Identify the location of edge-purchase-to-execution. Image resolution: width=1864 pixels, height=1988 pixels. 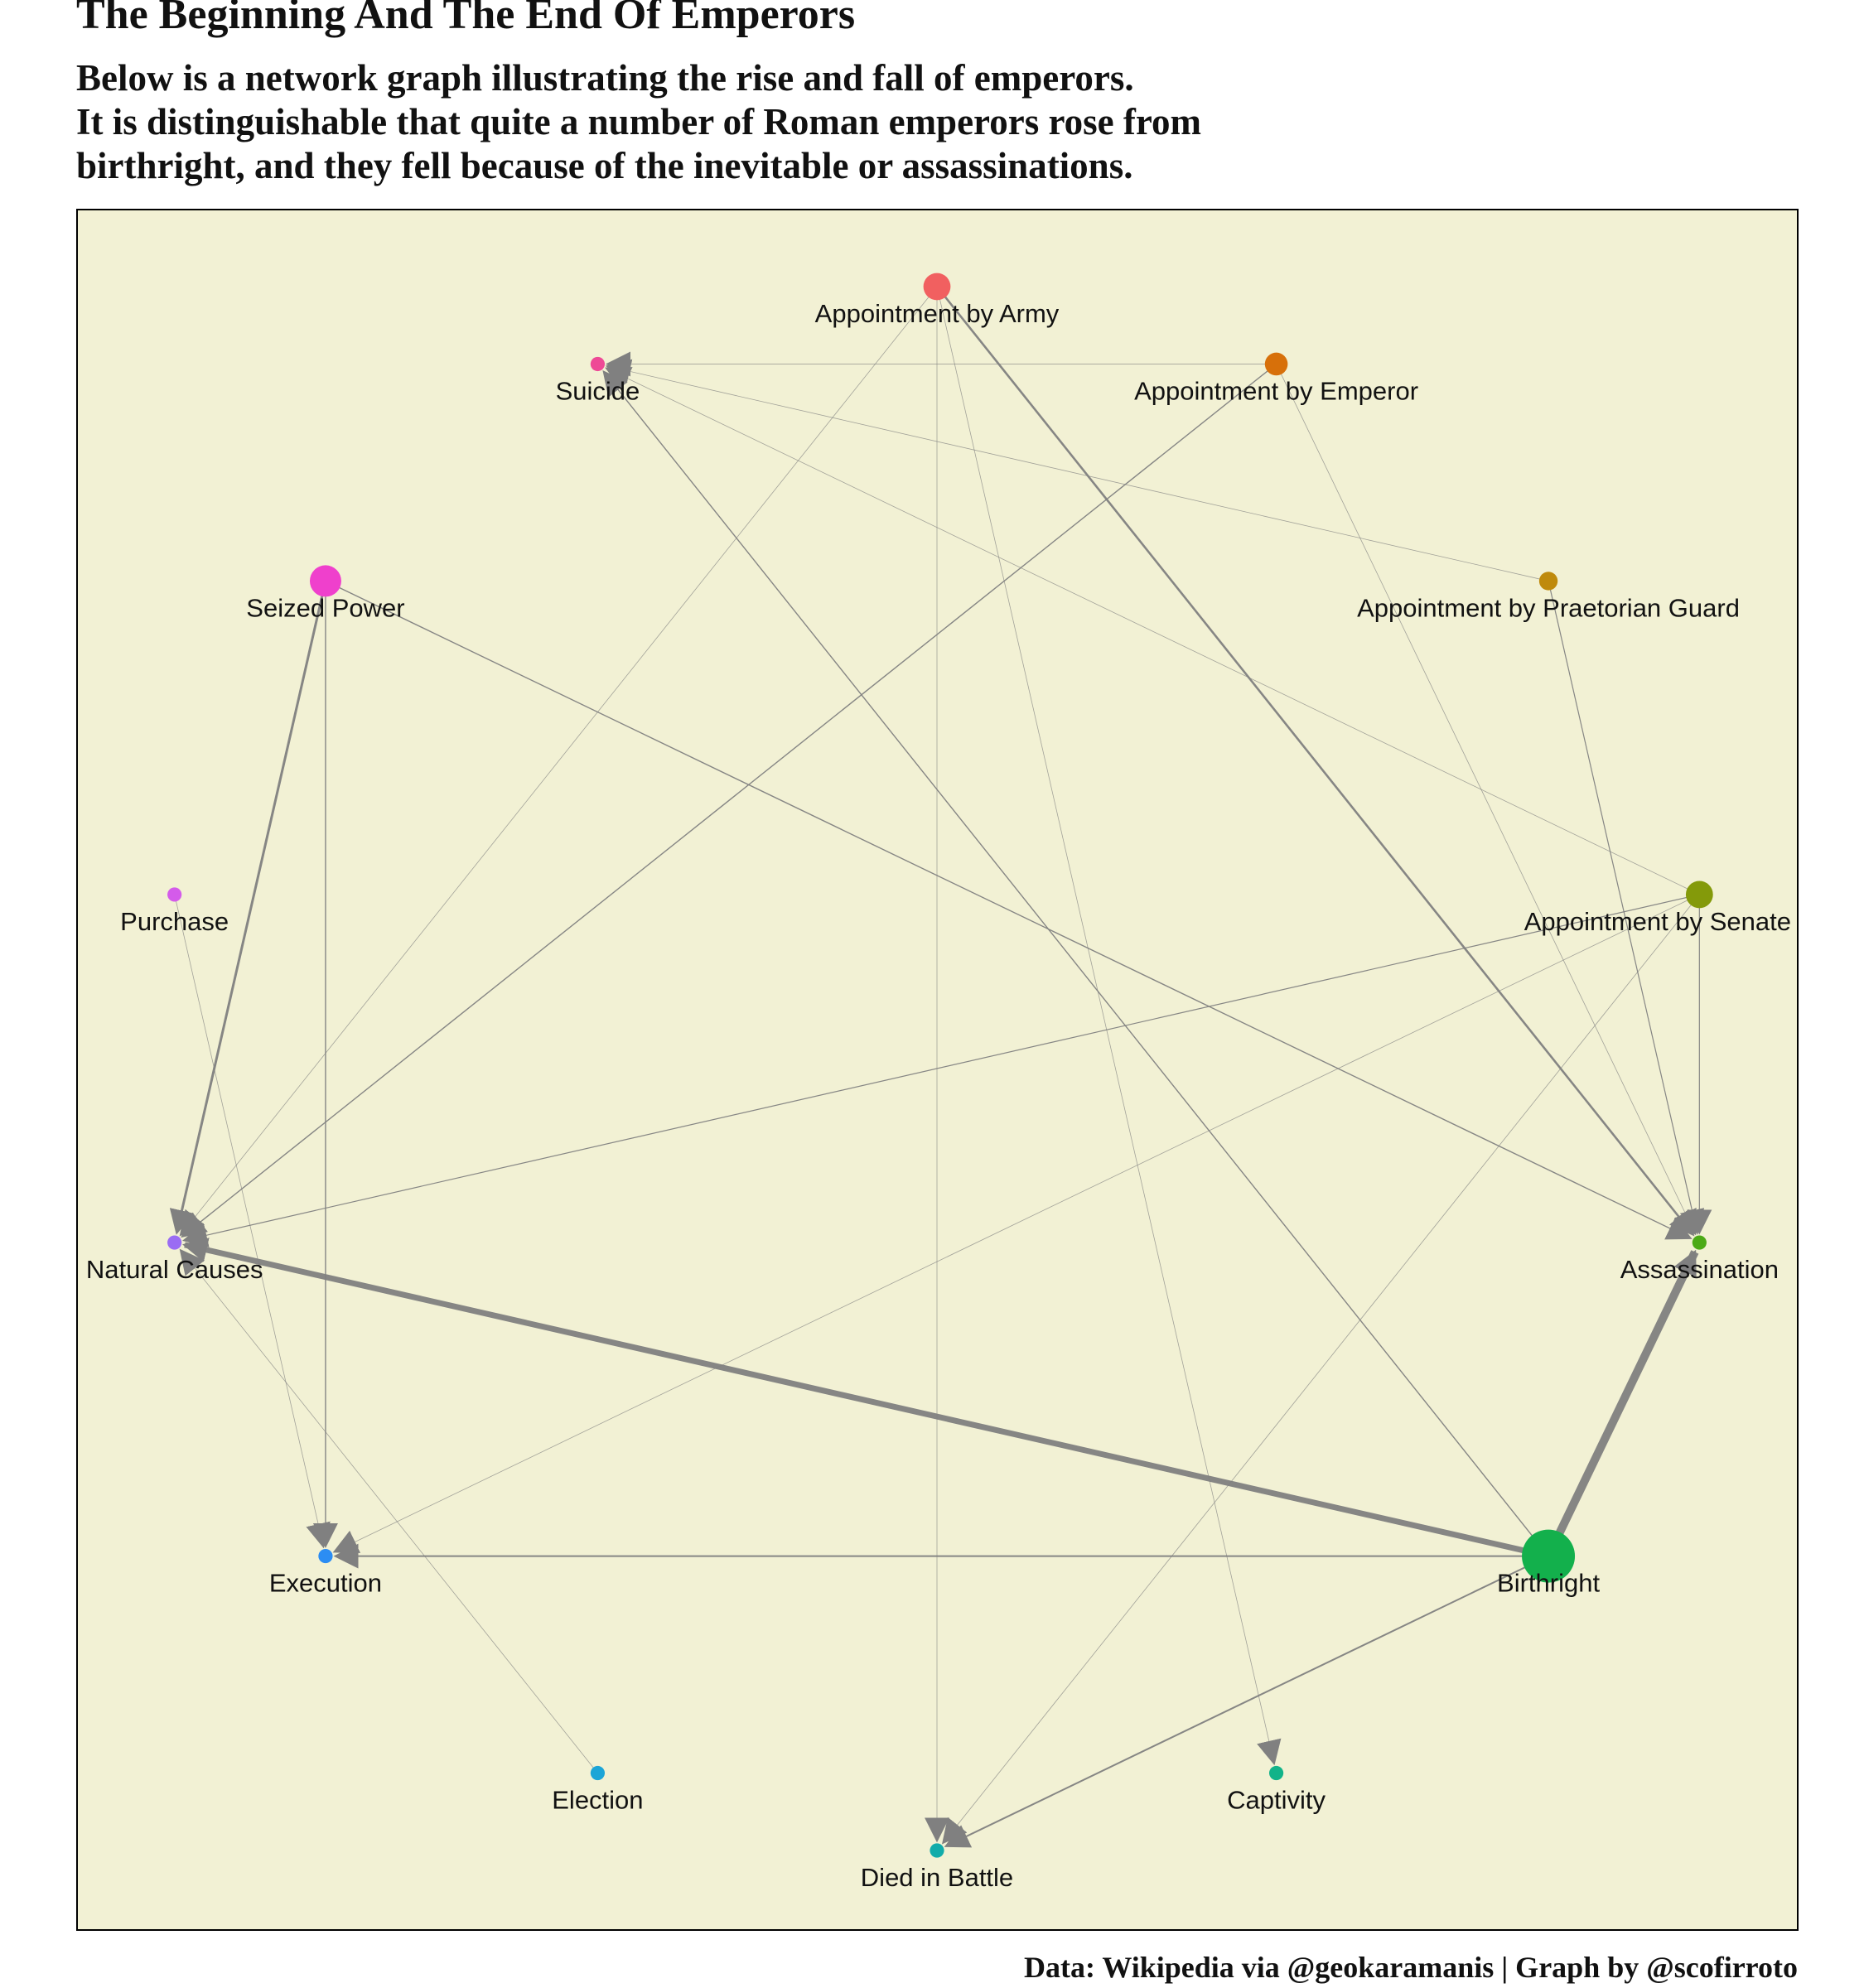
(253, 1223).